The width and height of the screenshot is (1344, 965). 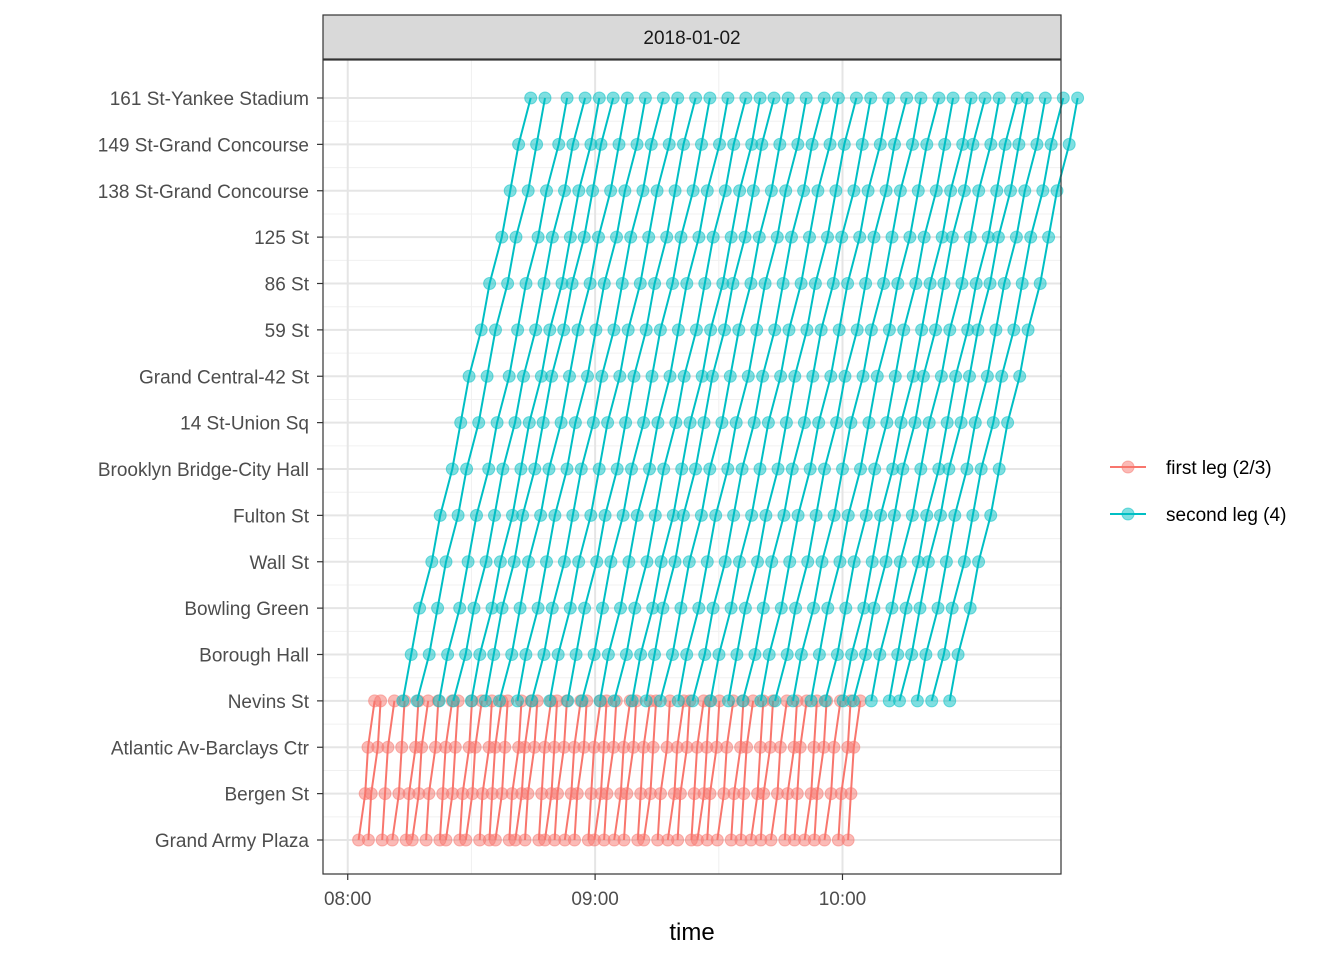 What do you see at coordinates (246, 609) in the screenshot?
I see `y-tick-label: Bowling Green` at bounding box center [246, 609].